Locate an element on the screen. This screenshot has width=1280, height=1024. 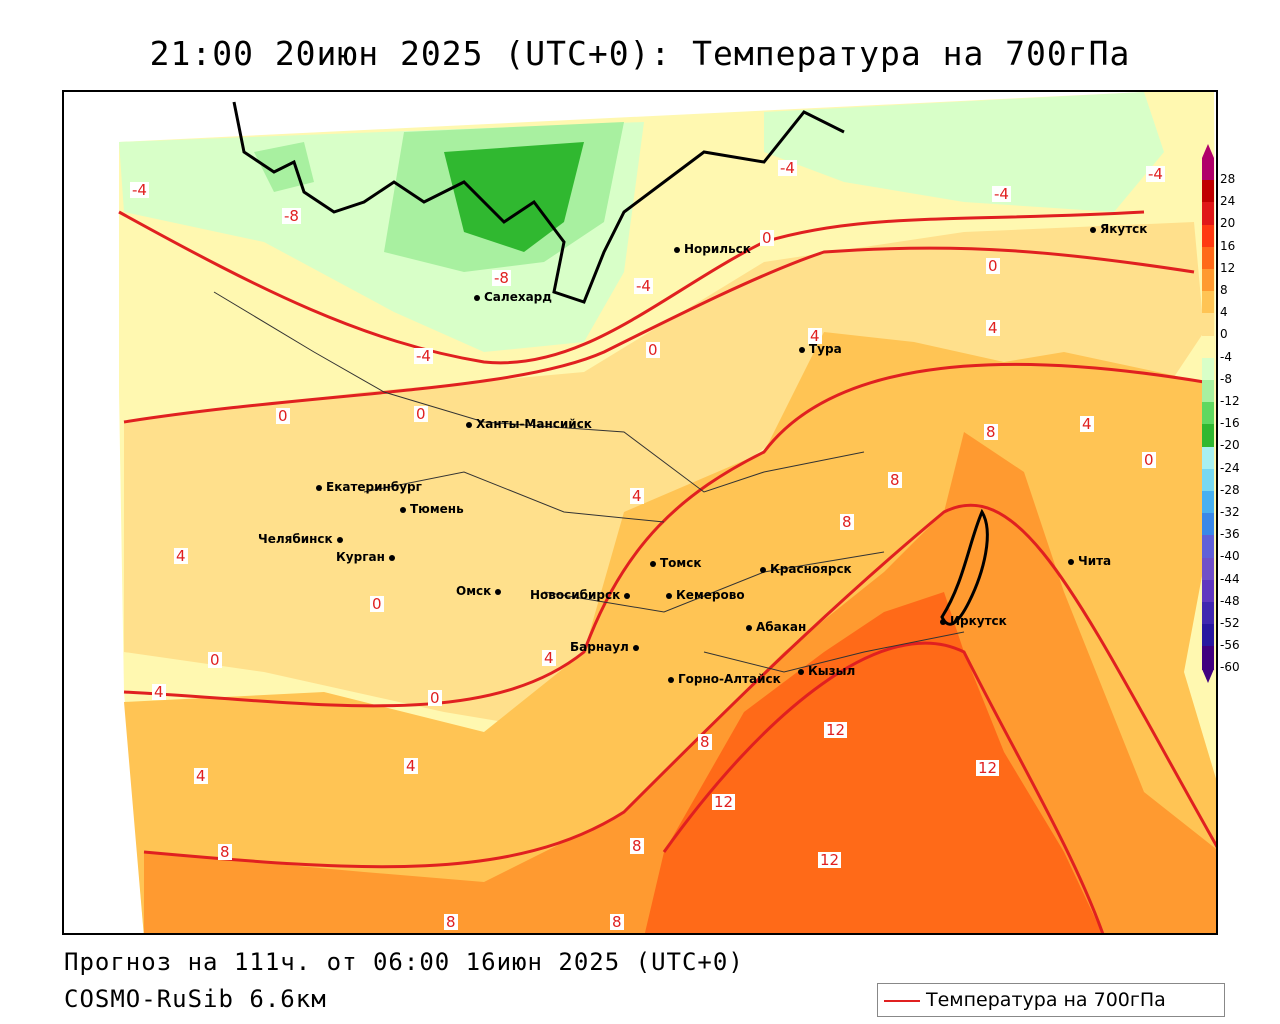
colorbar-label: -60 is located at coordinates (1230, 667).